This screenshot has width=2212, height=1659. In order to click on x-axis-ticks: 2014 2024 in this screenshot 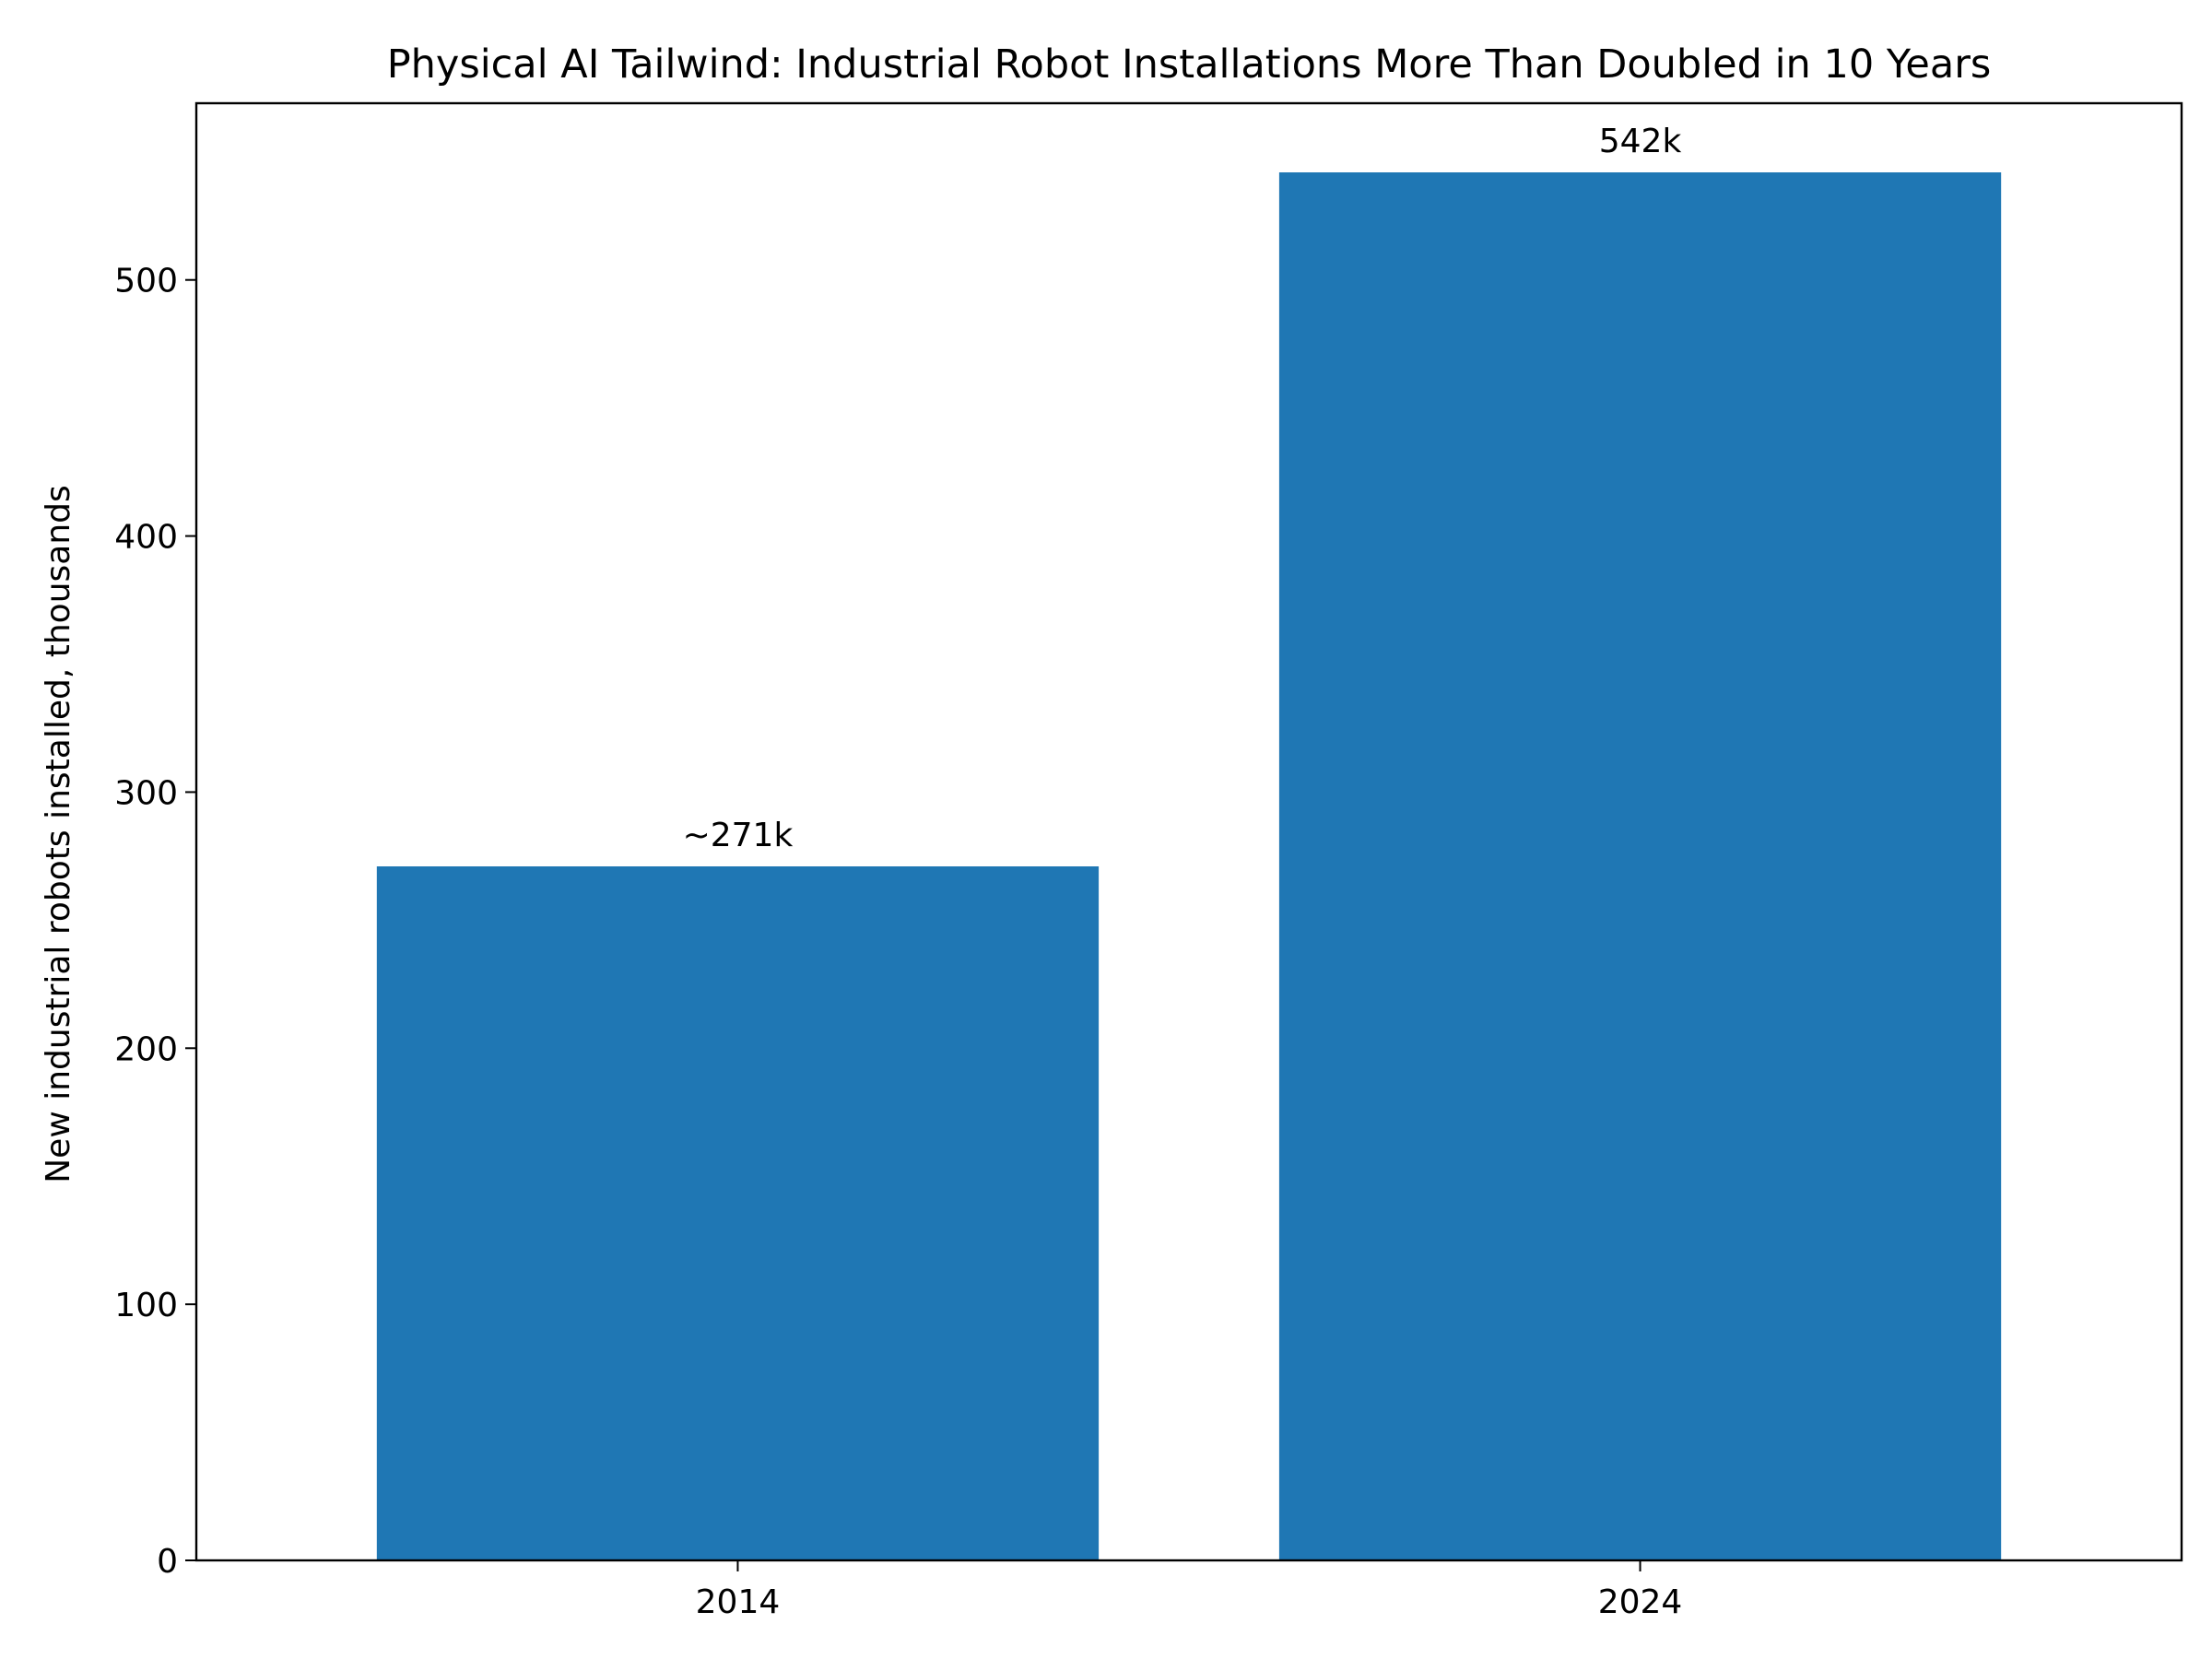, I will do `click(1189, 1590)`.